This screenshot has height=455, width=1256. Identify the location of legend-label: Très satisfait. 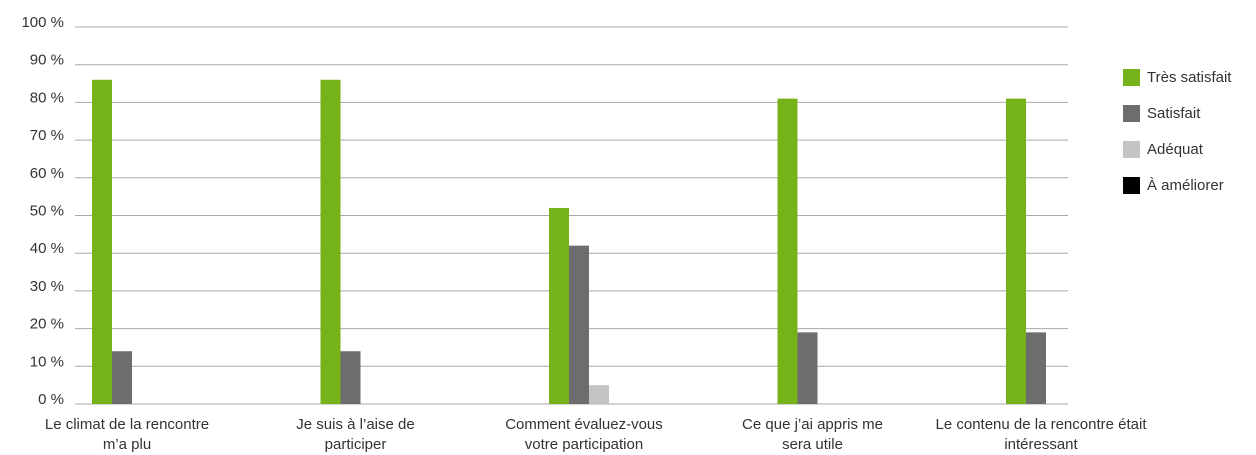
(1189, 77).